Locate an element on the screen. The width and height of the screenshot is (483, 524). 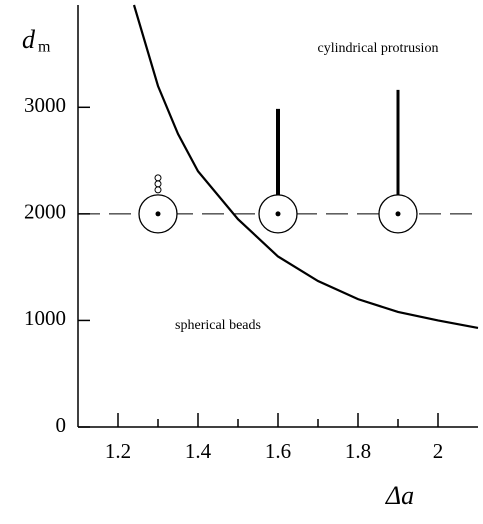
x-tick-label: 1.8 is located at coordinates (358, 451).